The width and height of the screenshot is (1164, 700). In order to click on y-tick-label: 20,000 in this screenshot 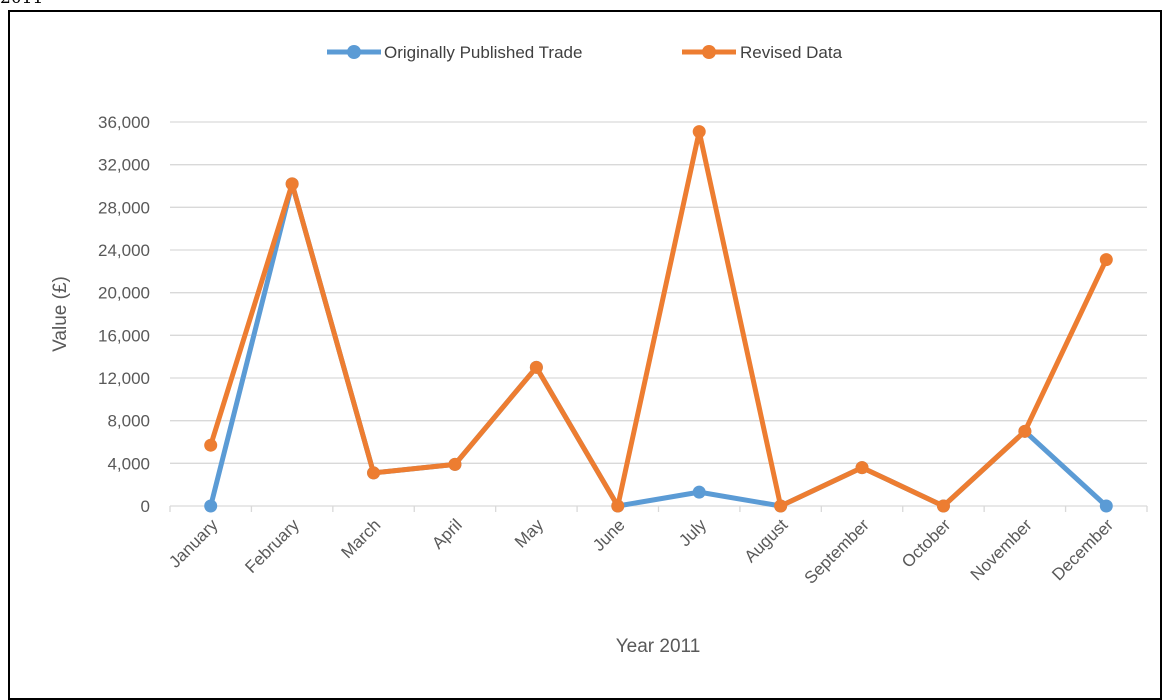, I will do `click(124, 293)`.